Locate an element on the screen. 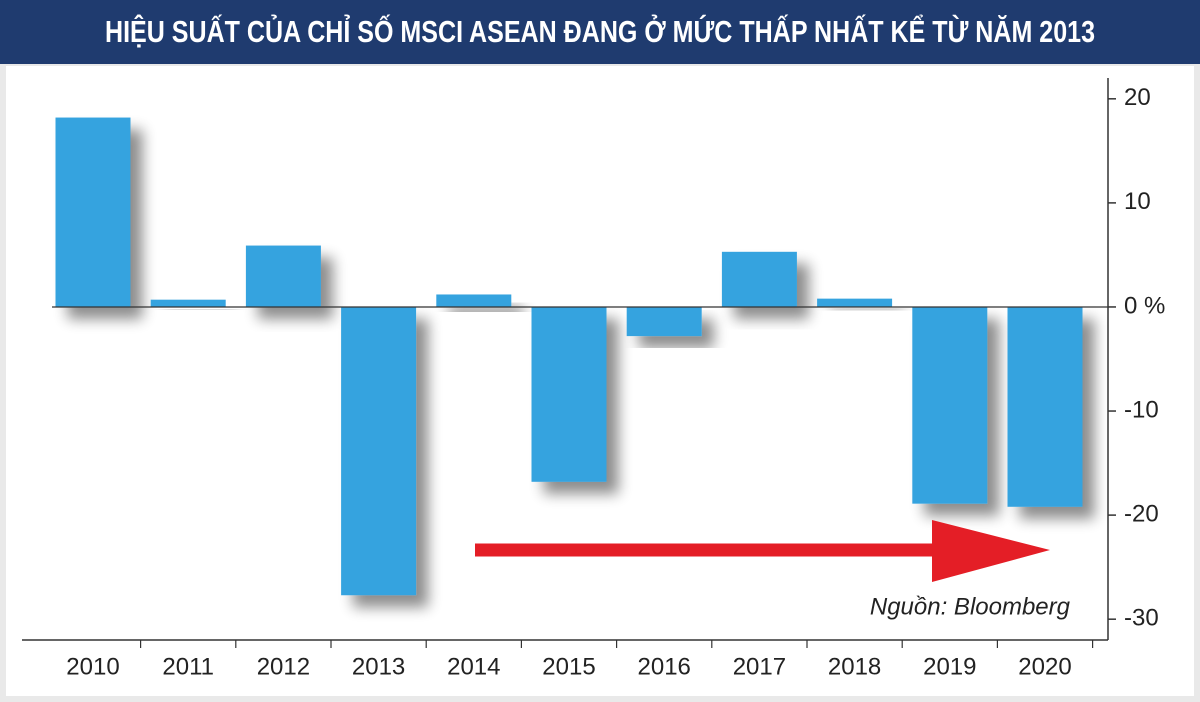 This screenshot has height=702, width=1200. y-tick-label: 10 is located at coordinates (1137, 201).